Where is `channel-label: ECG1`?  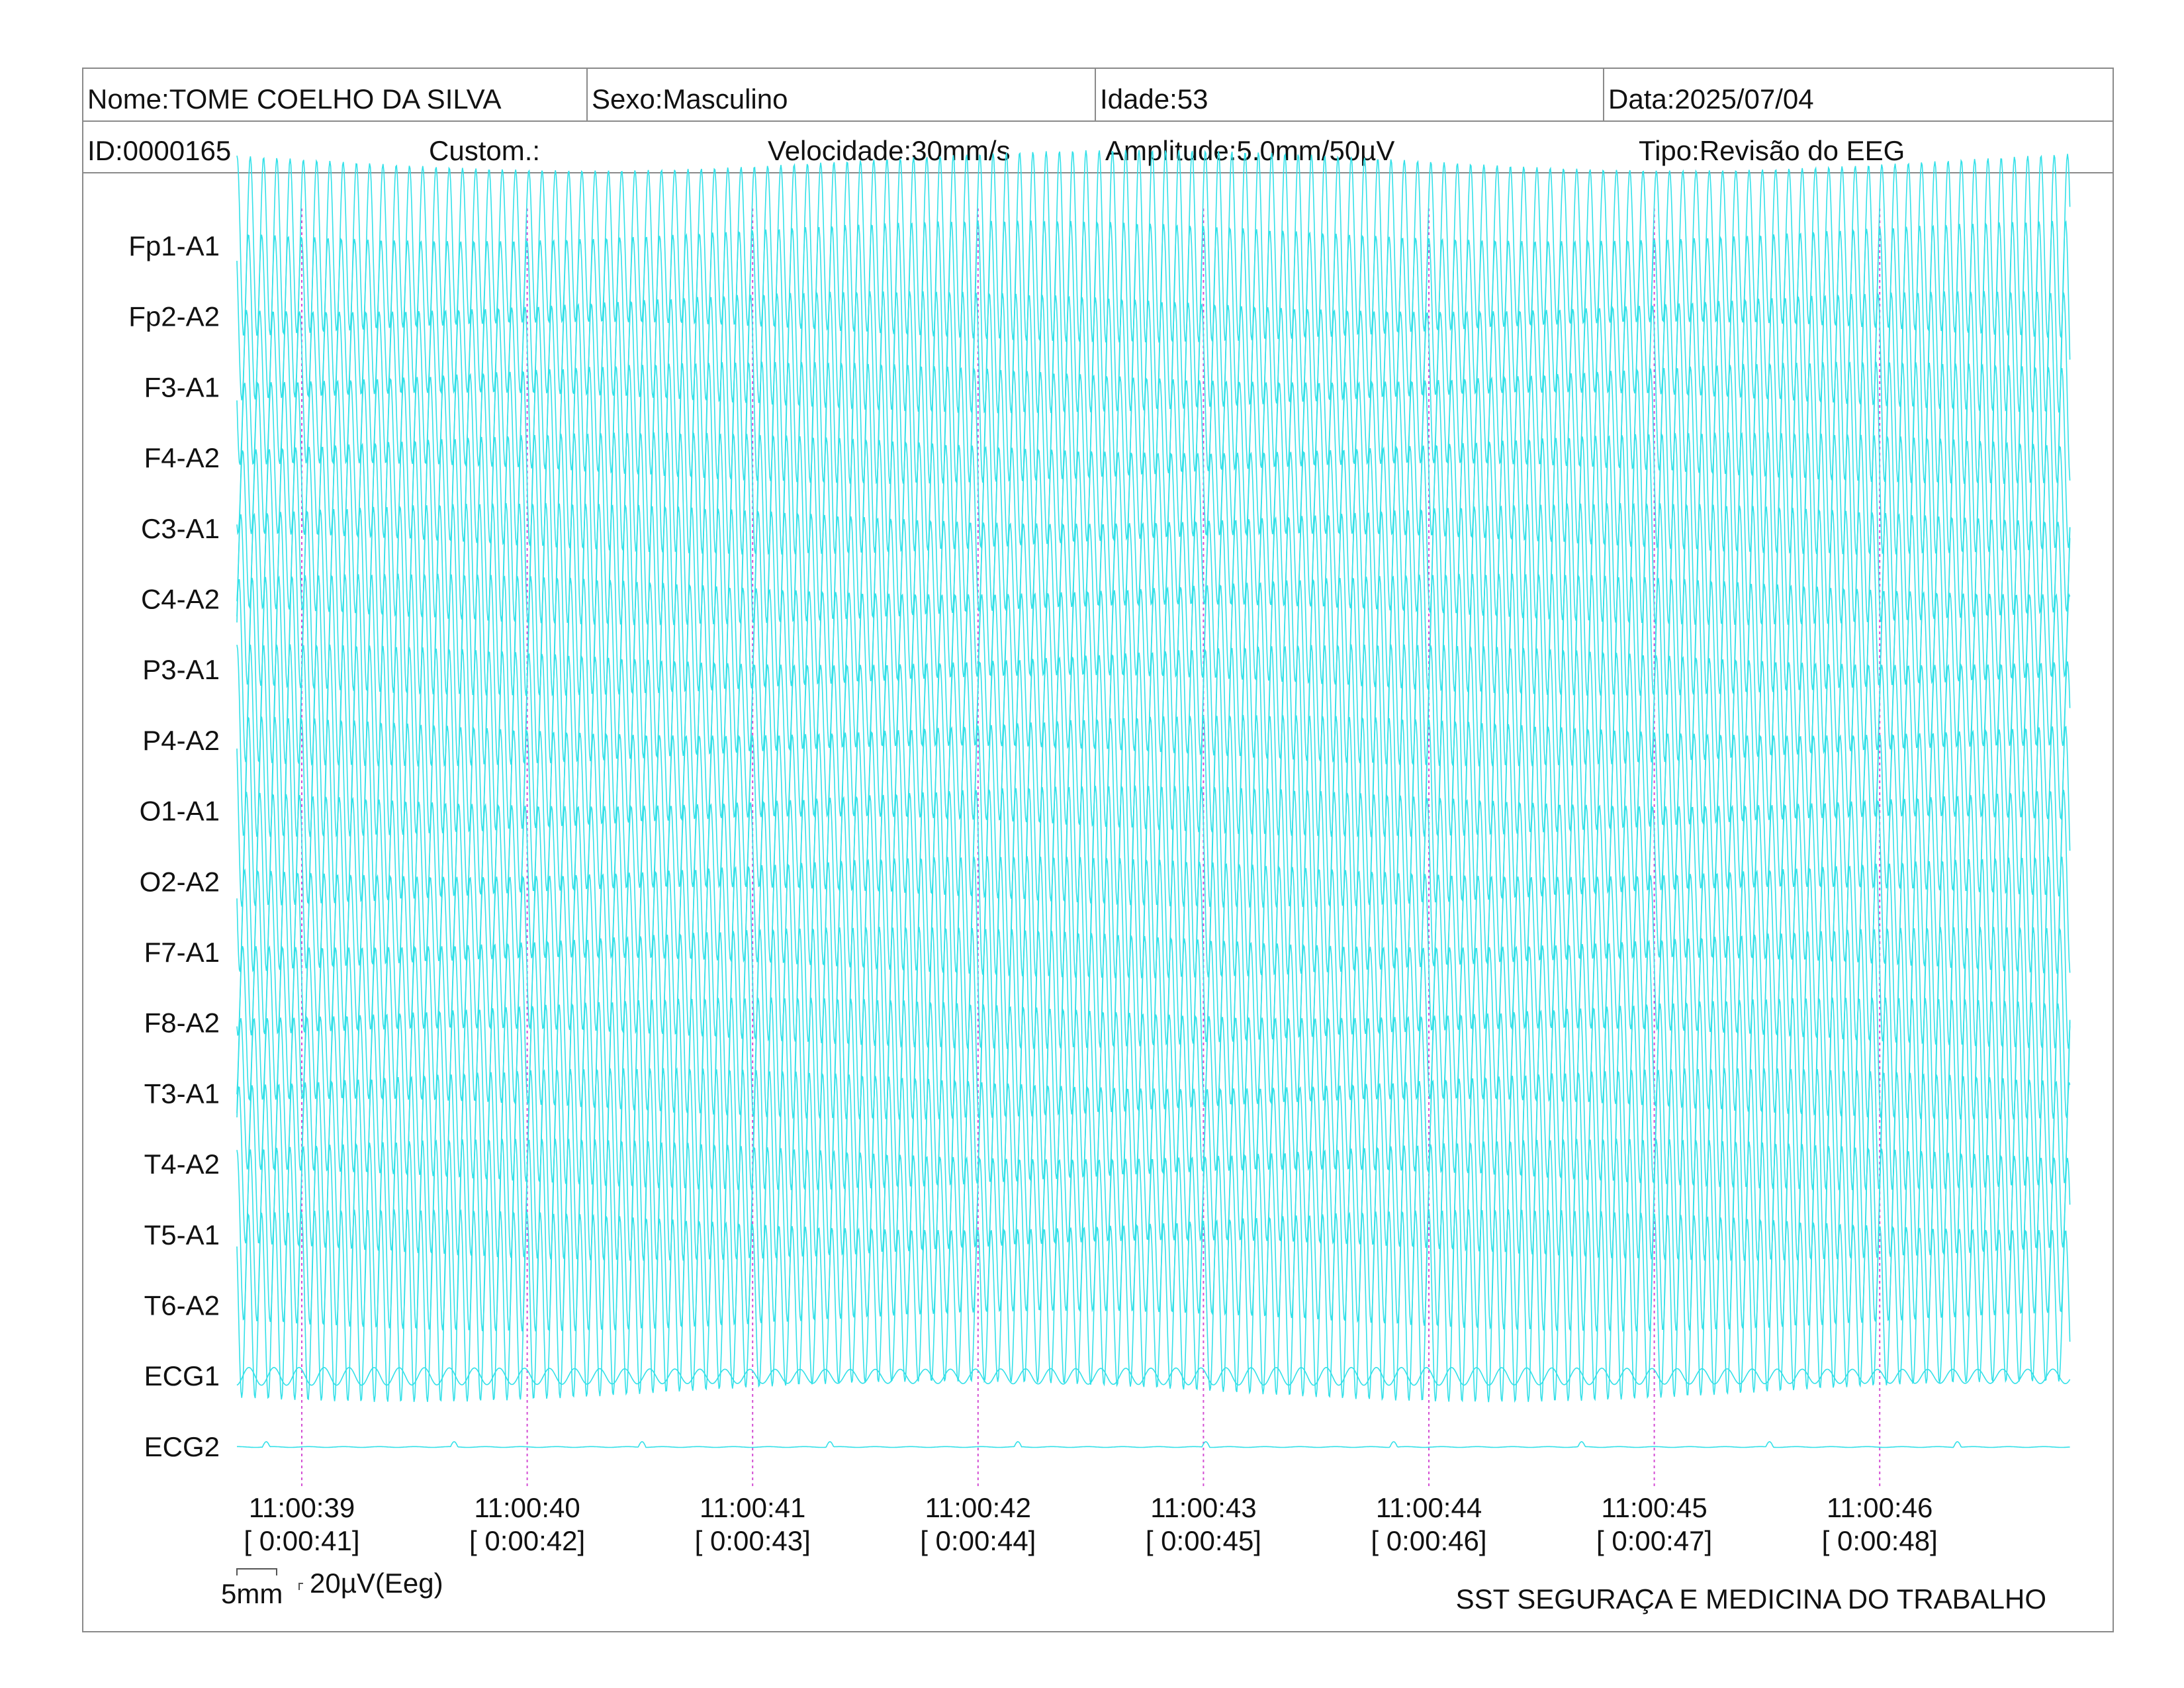
channel-label: ECG1 is located at coordinates (182, 1376).